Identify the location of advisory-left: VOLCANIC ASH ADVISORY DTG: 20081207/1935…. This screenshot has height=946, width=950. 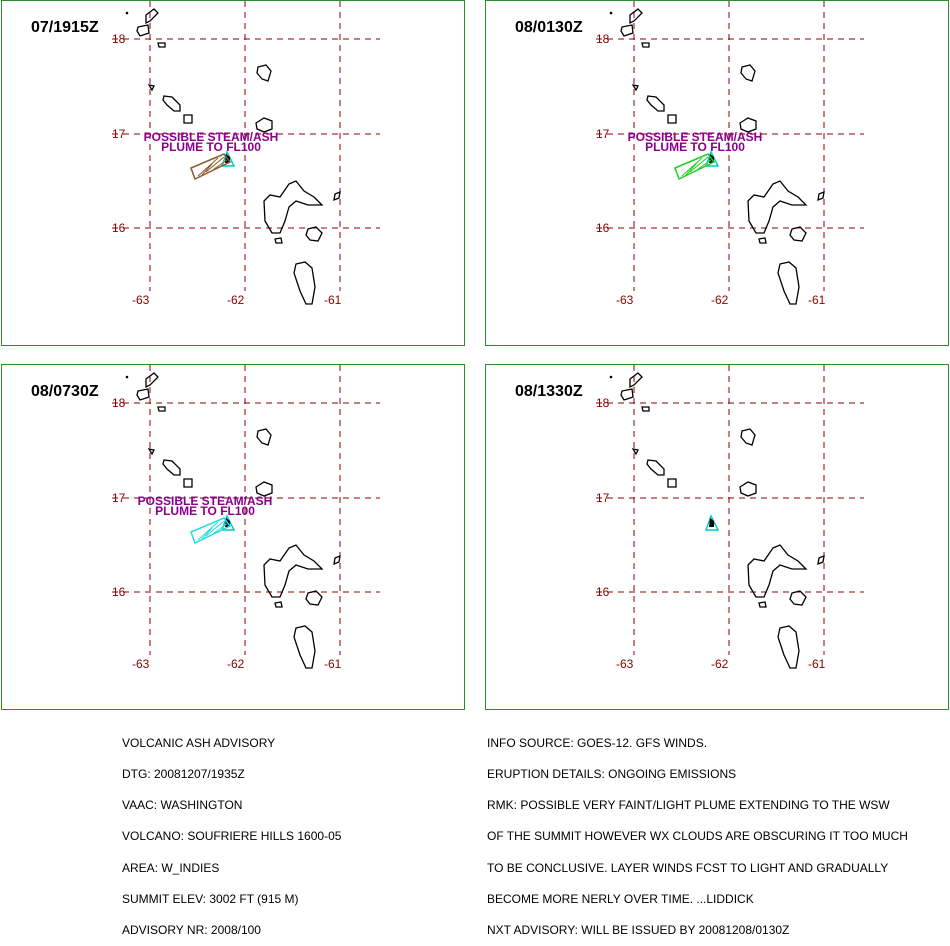
(231, 831).